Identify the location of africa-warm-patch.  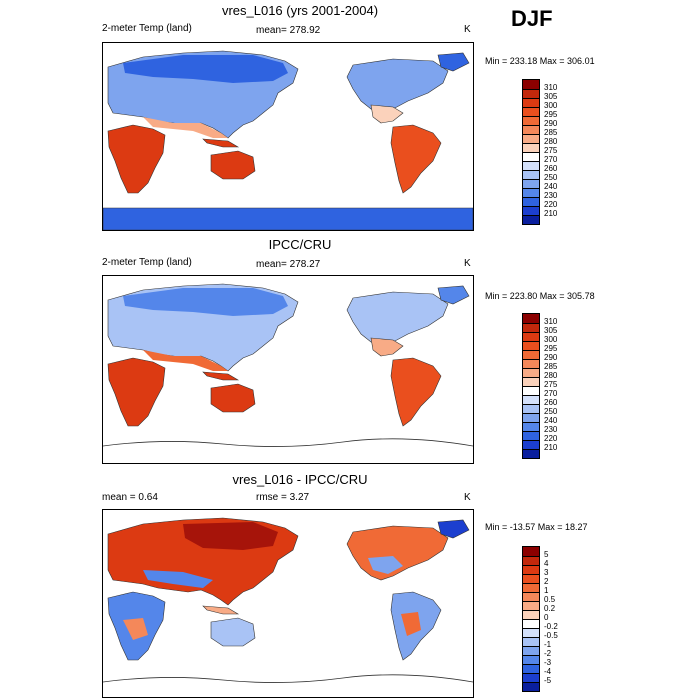
(135, 629).